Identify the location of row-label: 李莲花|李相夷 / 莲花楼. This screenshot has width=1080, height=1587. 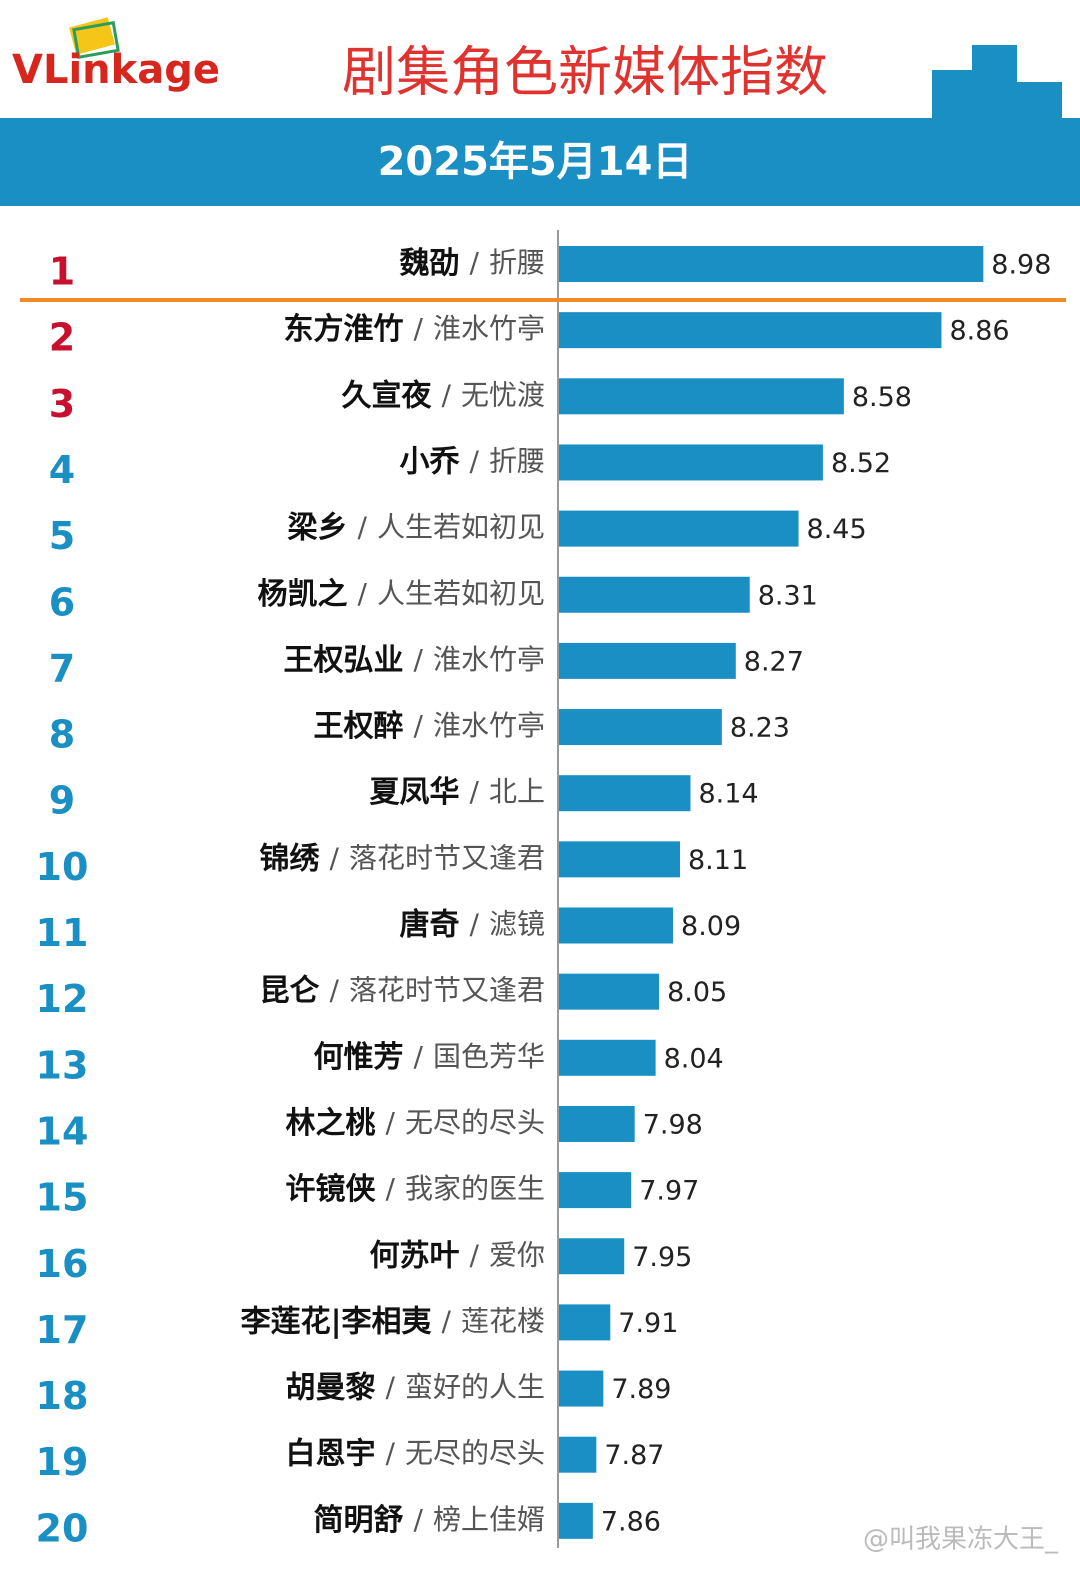
(393, 1321).